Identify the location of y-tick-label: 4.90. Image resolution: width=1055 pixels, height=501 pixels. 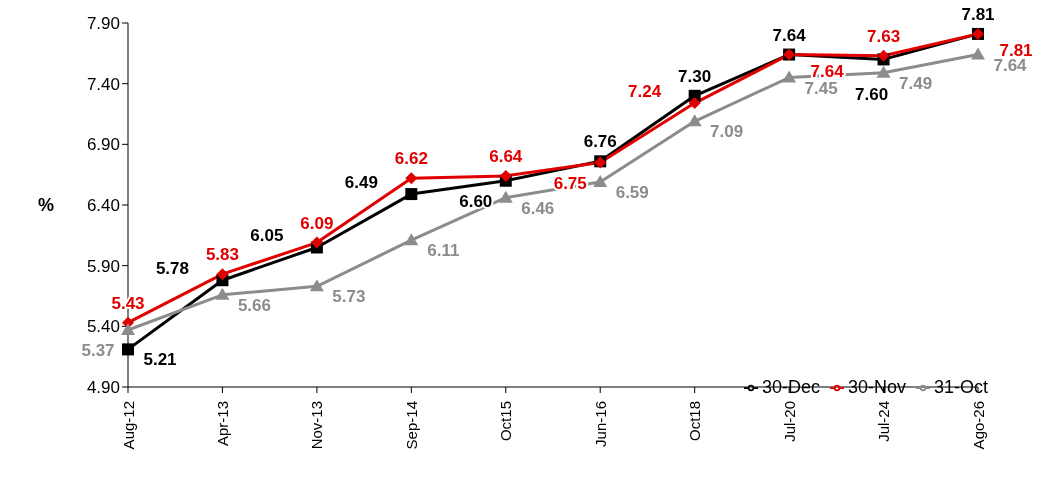
(103, 388).